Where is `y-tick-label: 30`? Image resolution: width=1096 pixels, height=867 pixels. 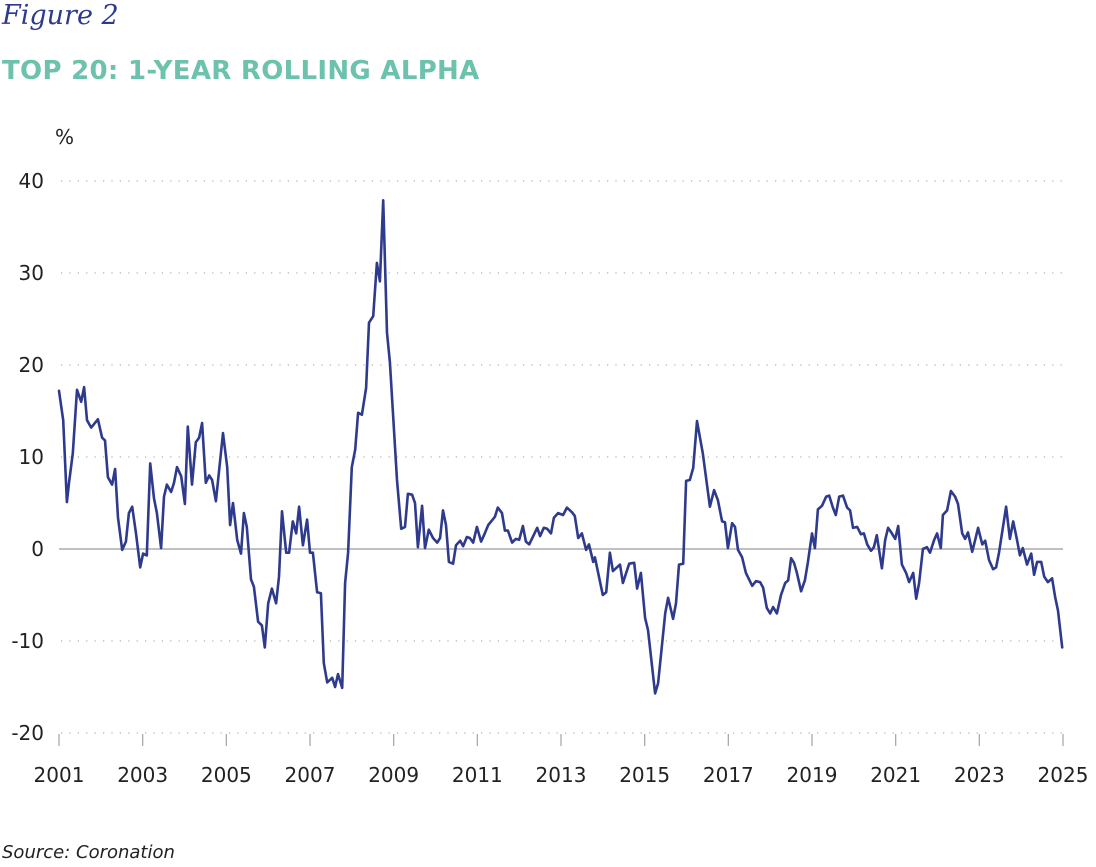
y-tick-label: 30 is located at coordinates (31, 273).